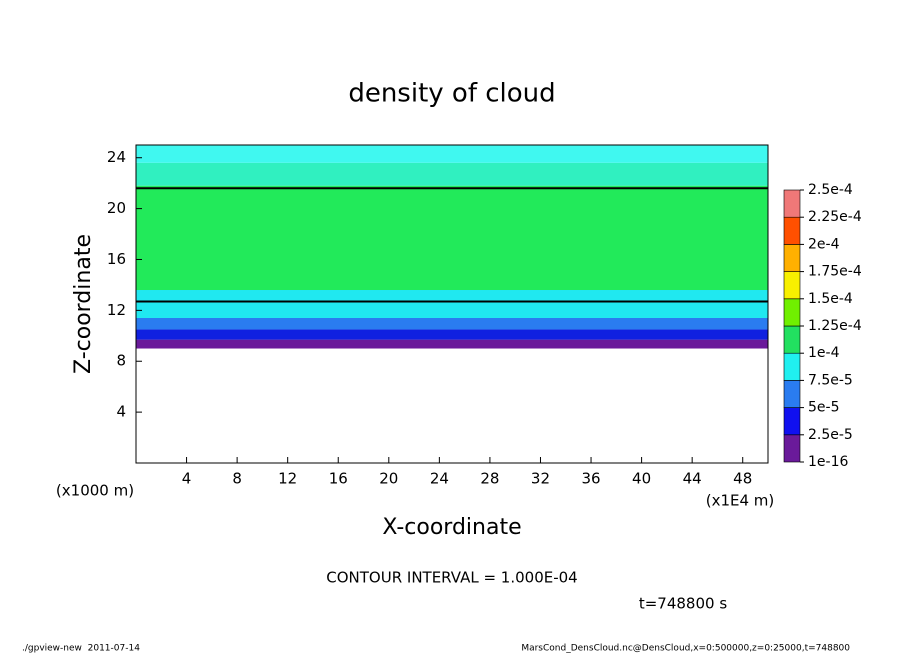  I want to click on colorbar-label: 2.5e-4, so click(830, 190).